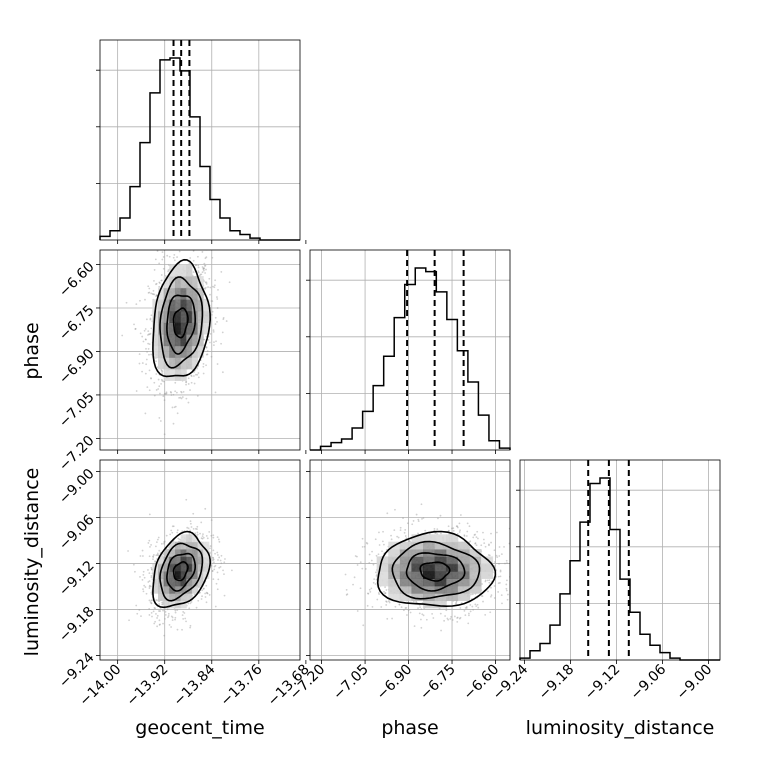  What do you see at coordinates (200, 350) in the screenshot?
I see `panel-frame` at bounding box center [200, 350].